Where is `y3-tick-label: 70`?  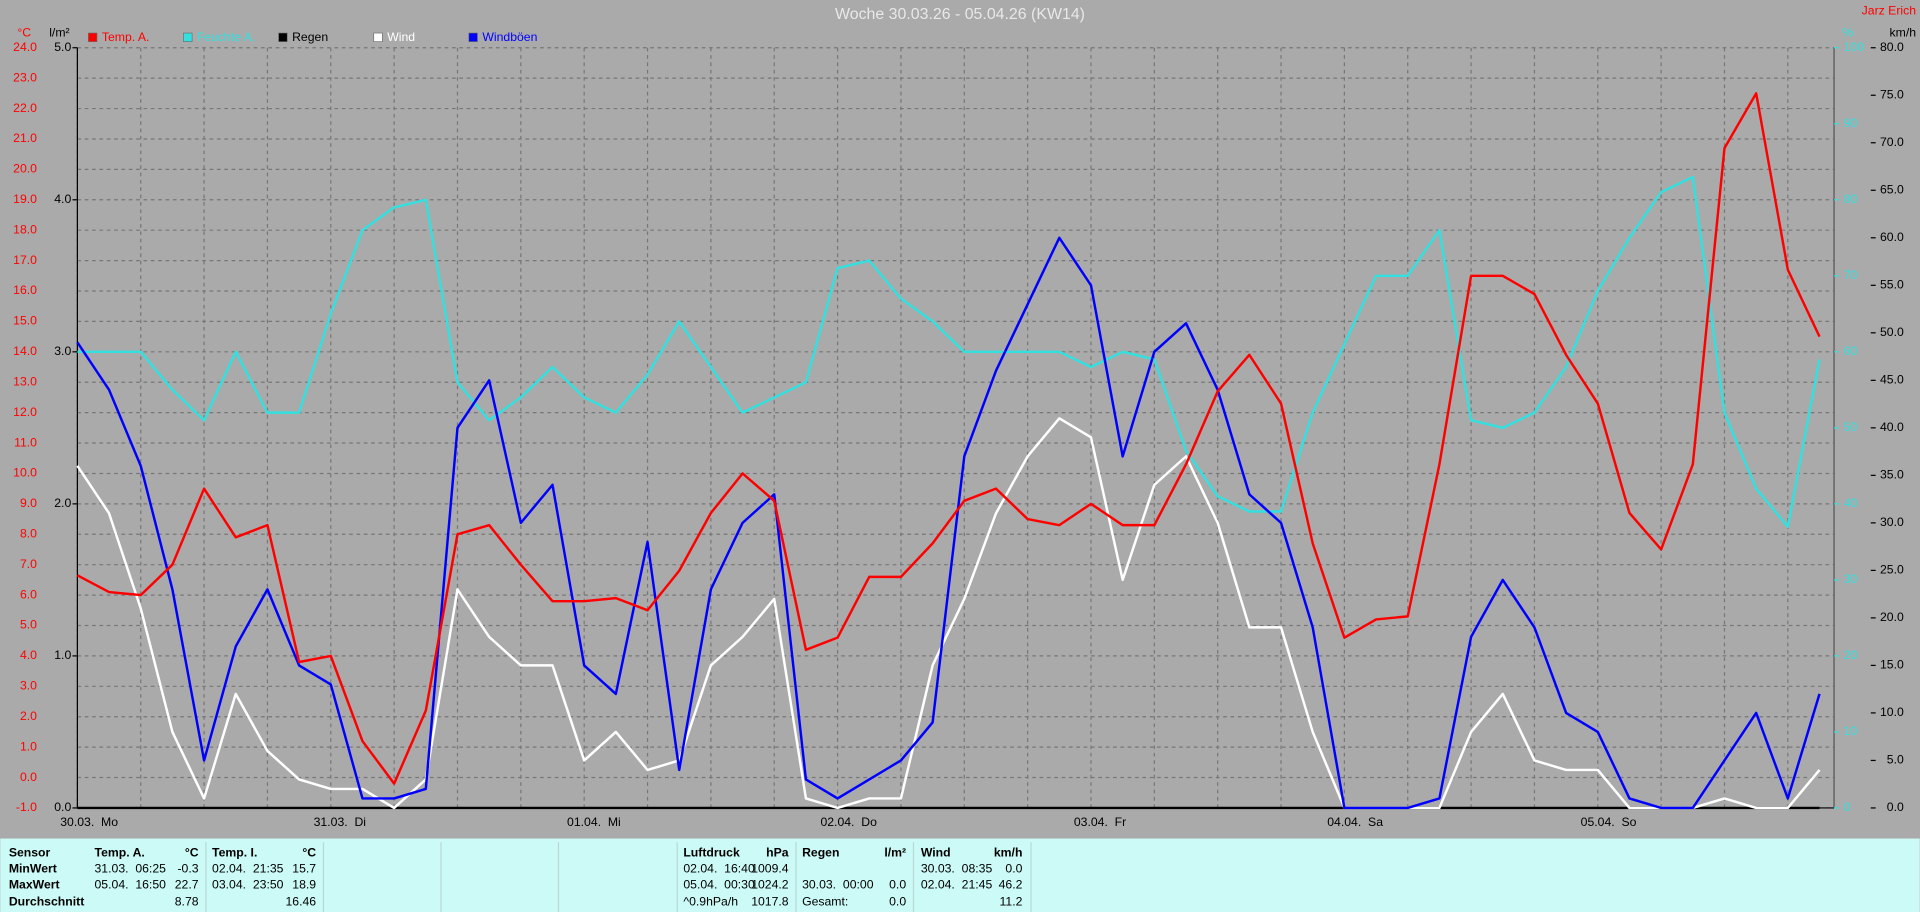 y3-tick-label: 70 is located at coordinates (1851, 275).